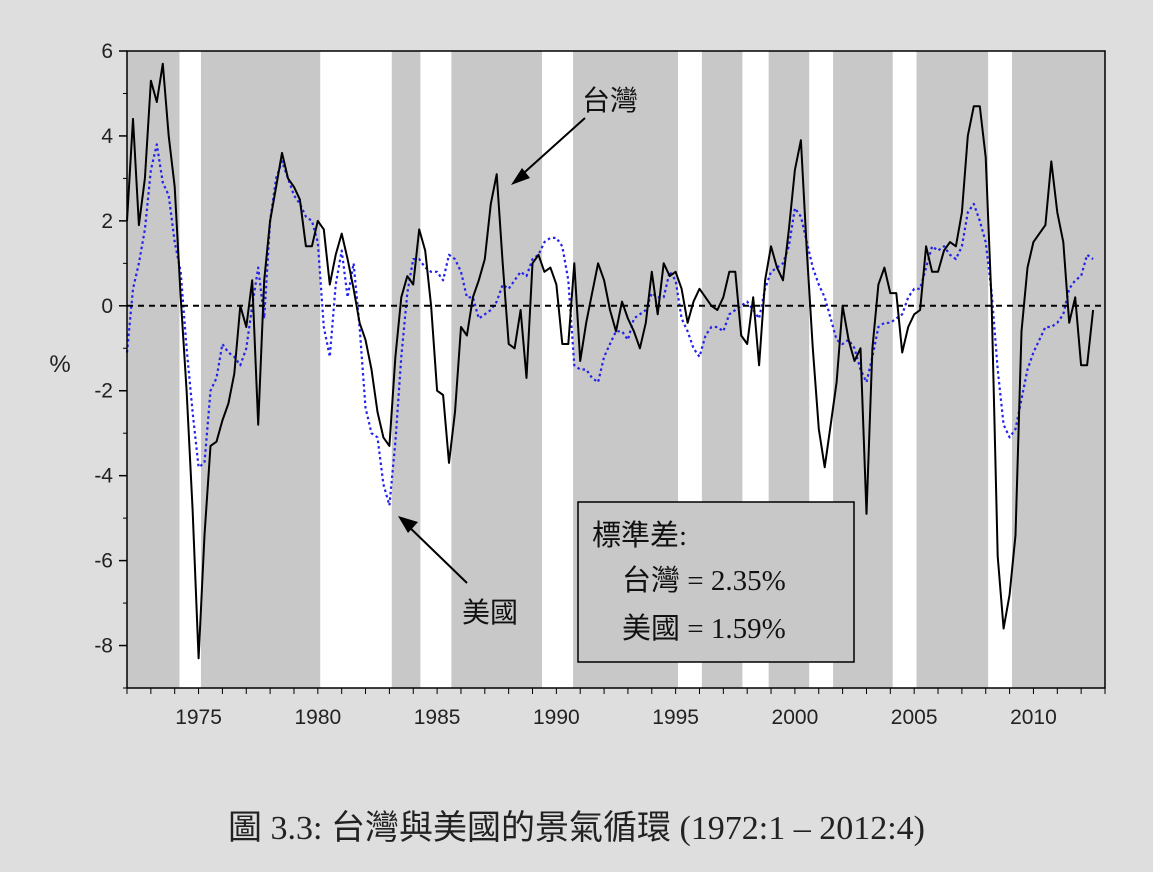 This screenshot has width=1153, height=872. What do you see at coordinates (198, 717) in the screenshot?
I see `x-tick-label: 1975` at bounding box center [198, 717].